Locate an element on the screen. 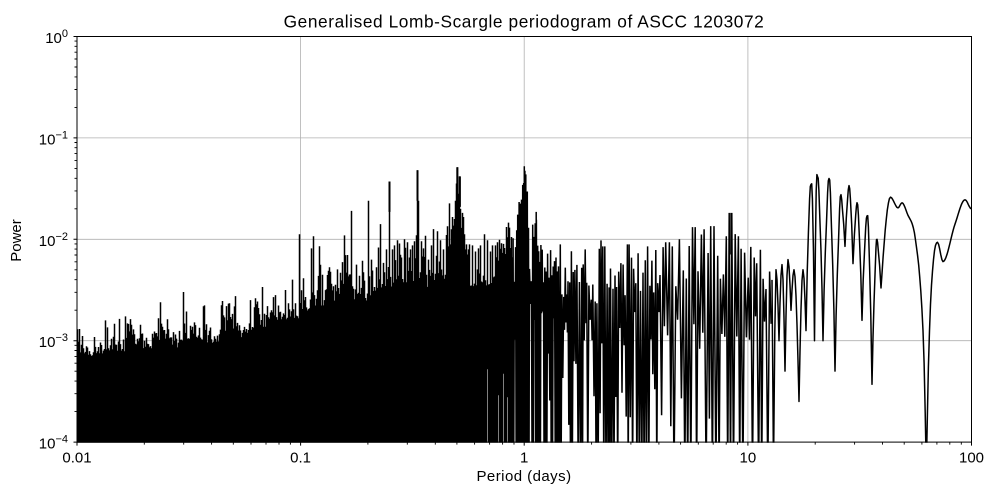 The image size is (1000, 500). svg-text: 1 is located at coordinates (524, 458).